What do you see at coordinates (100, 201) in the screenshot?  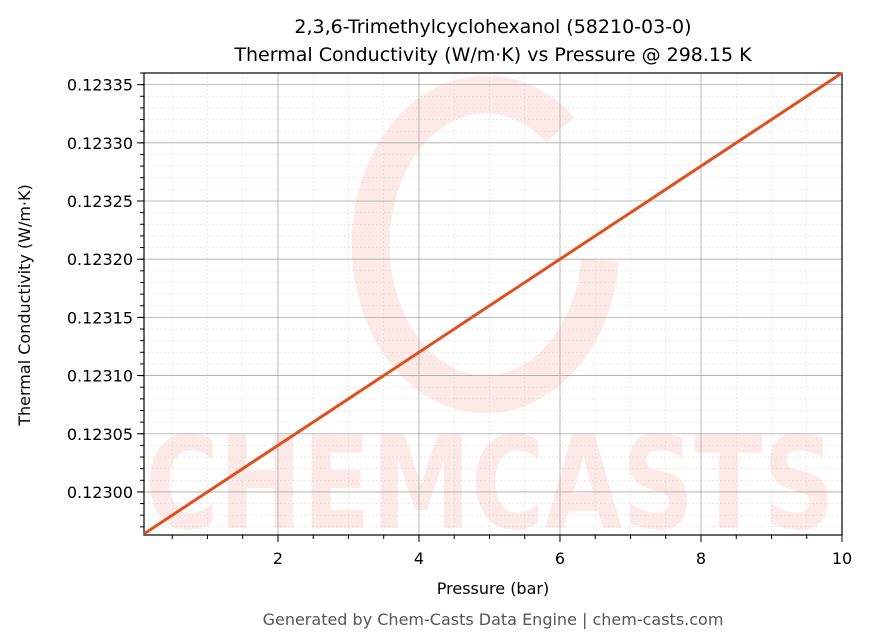 I see `y-tick-label: 0.12325` at bounding box center [100, 201].